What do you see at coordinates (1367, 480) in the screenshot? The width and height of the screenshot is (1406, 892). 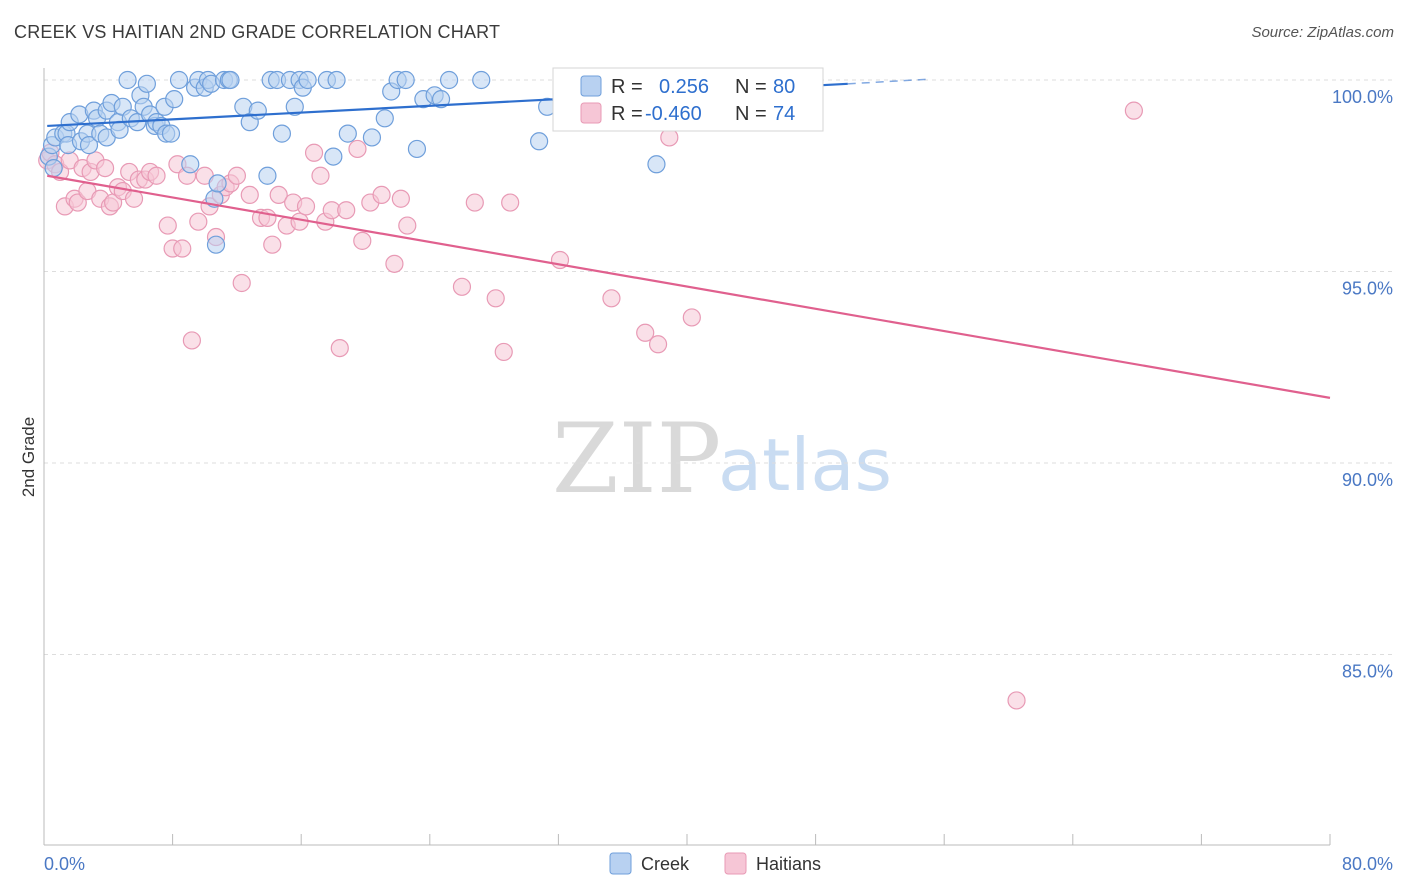 I see `y-tick-label: 90.0%` at bounding box center [1367, 480].